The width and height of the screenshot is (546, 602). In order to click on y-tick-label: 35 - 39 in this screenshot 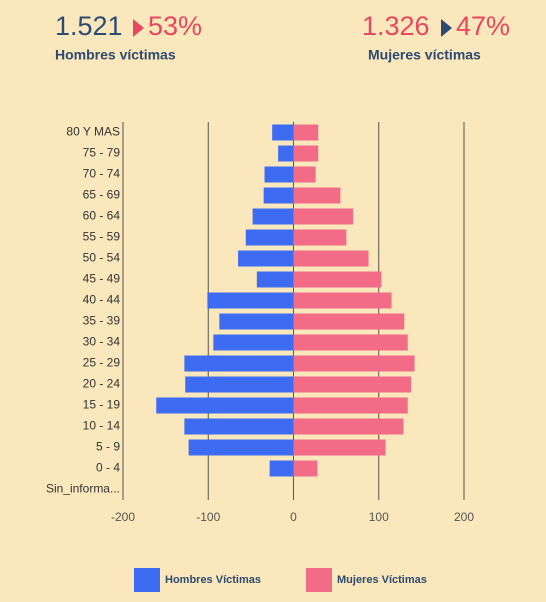, I will do `click(102, 321)`.